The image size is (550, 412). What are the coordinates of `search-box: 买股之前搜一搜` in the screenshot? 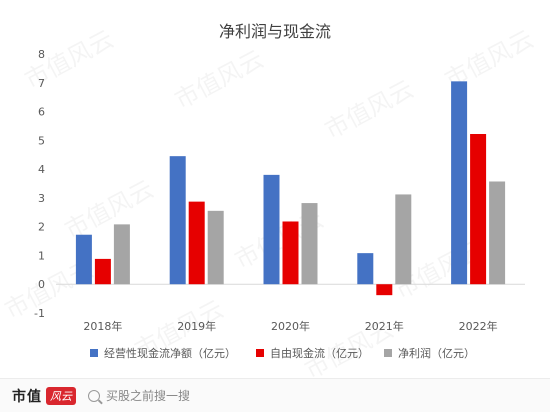 It's located at (139, 395).